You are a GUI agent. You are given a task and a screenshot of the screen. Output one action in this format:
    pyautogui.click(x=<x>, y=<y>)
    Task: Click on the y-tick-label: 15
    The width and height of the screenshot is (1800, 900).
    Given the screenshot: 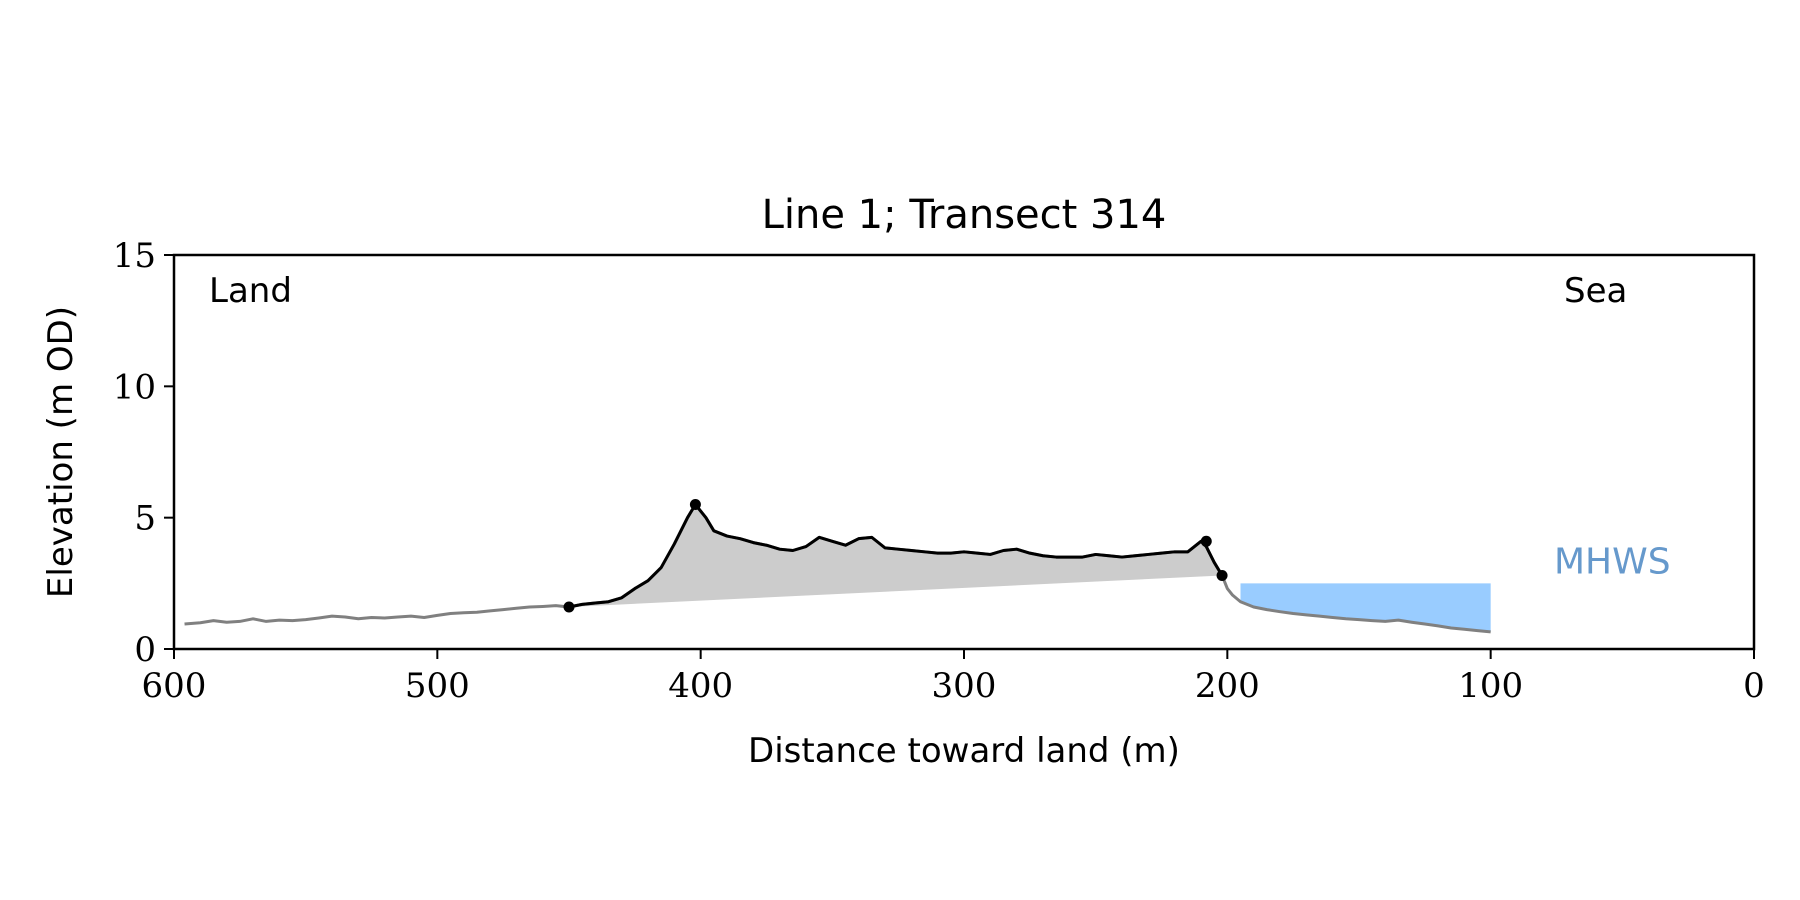 What is the action you would take?
    pyautogui.click(x=134, y=256)
    